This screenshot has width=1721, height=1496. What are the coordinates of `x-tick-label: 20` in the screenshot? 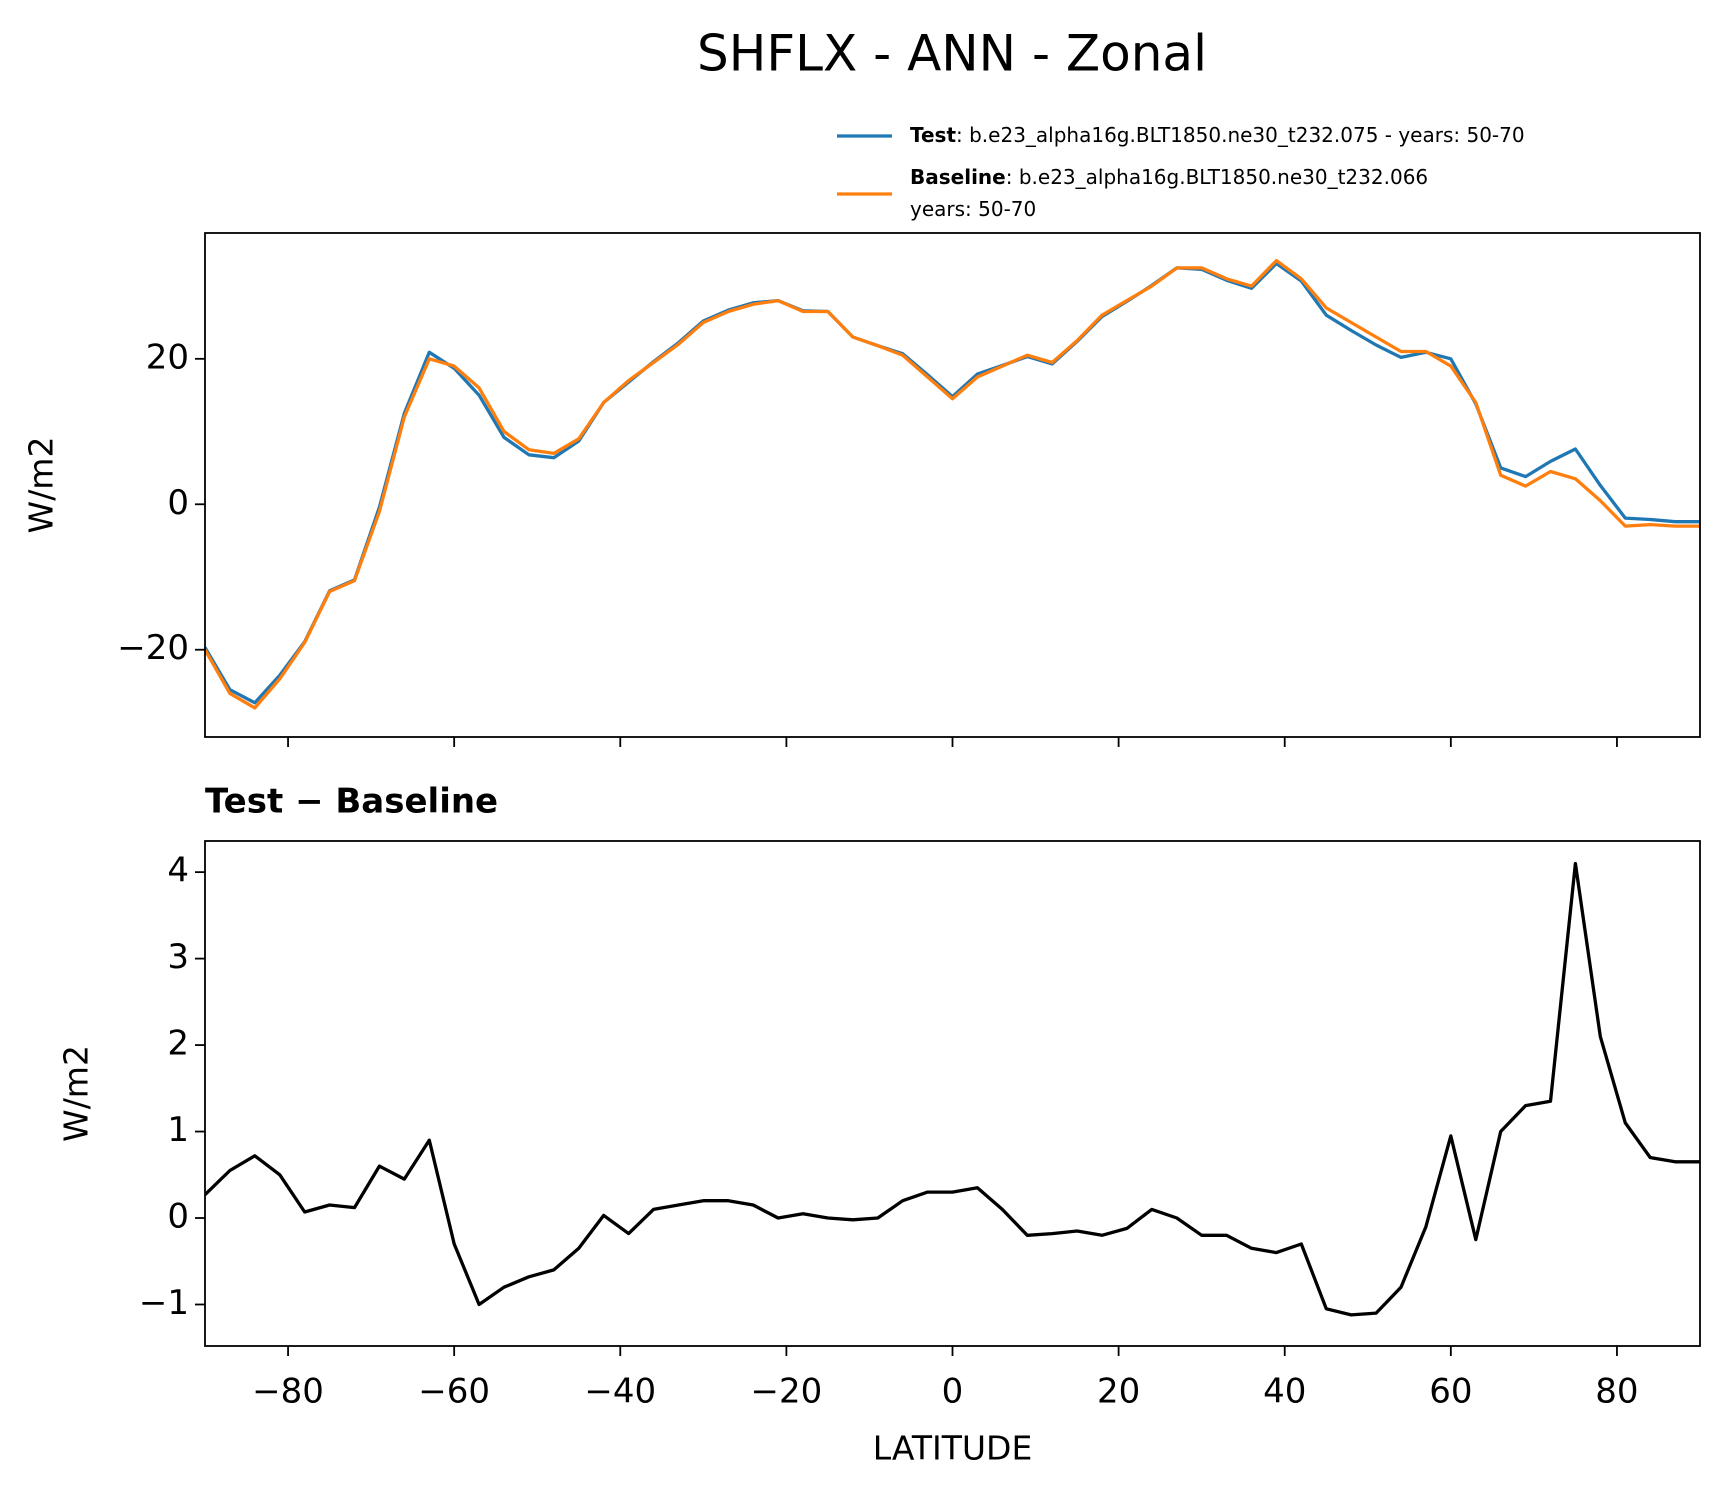 It's located at (1118, 1392).